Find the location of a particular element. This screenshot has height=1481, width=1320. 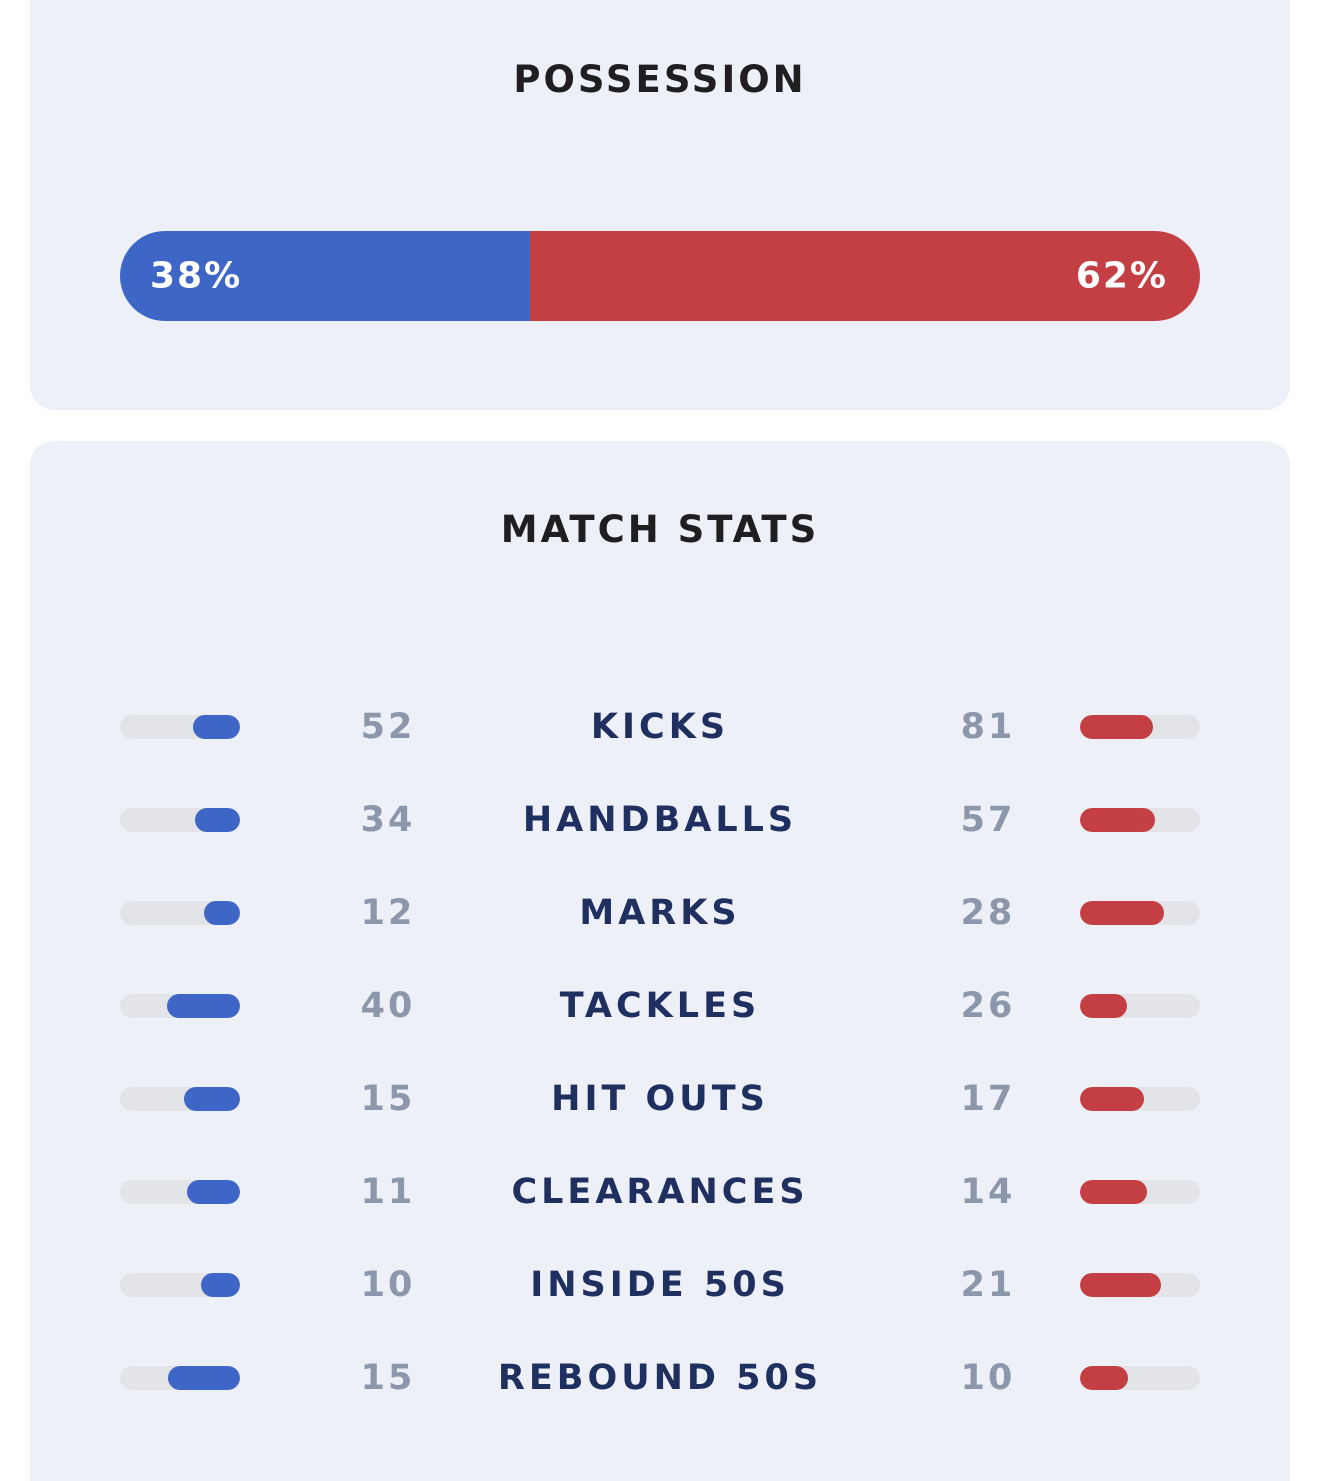

stat-row: 15 REBOUND 50S 10 is located at coordinates (660, 1378).